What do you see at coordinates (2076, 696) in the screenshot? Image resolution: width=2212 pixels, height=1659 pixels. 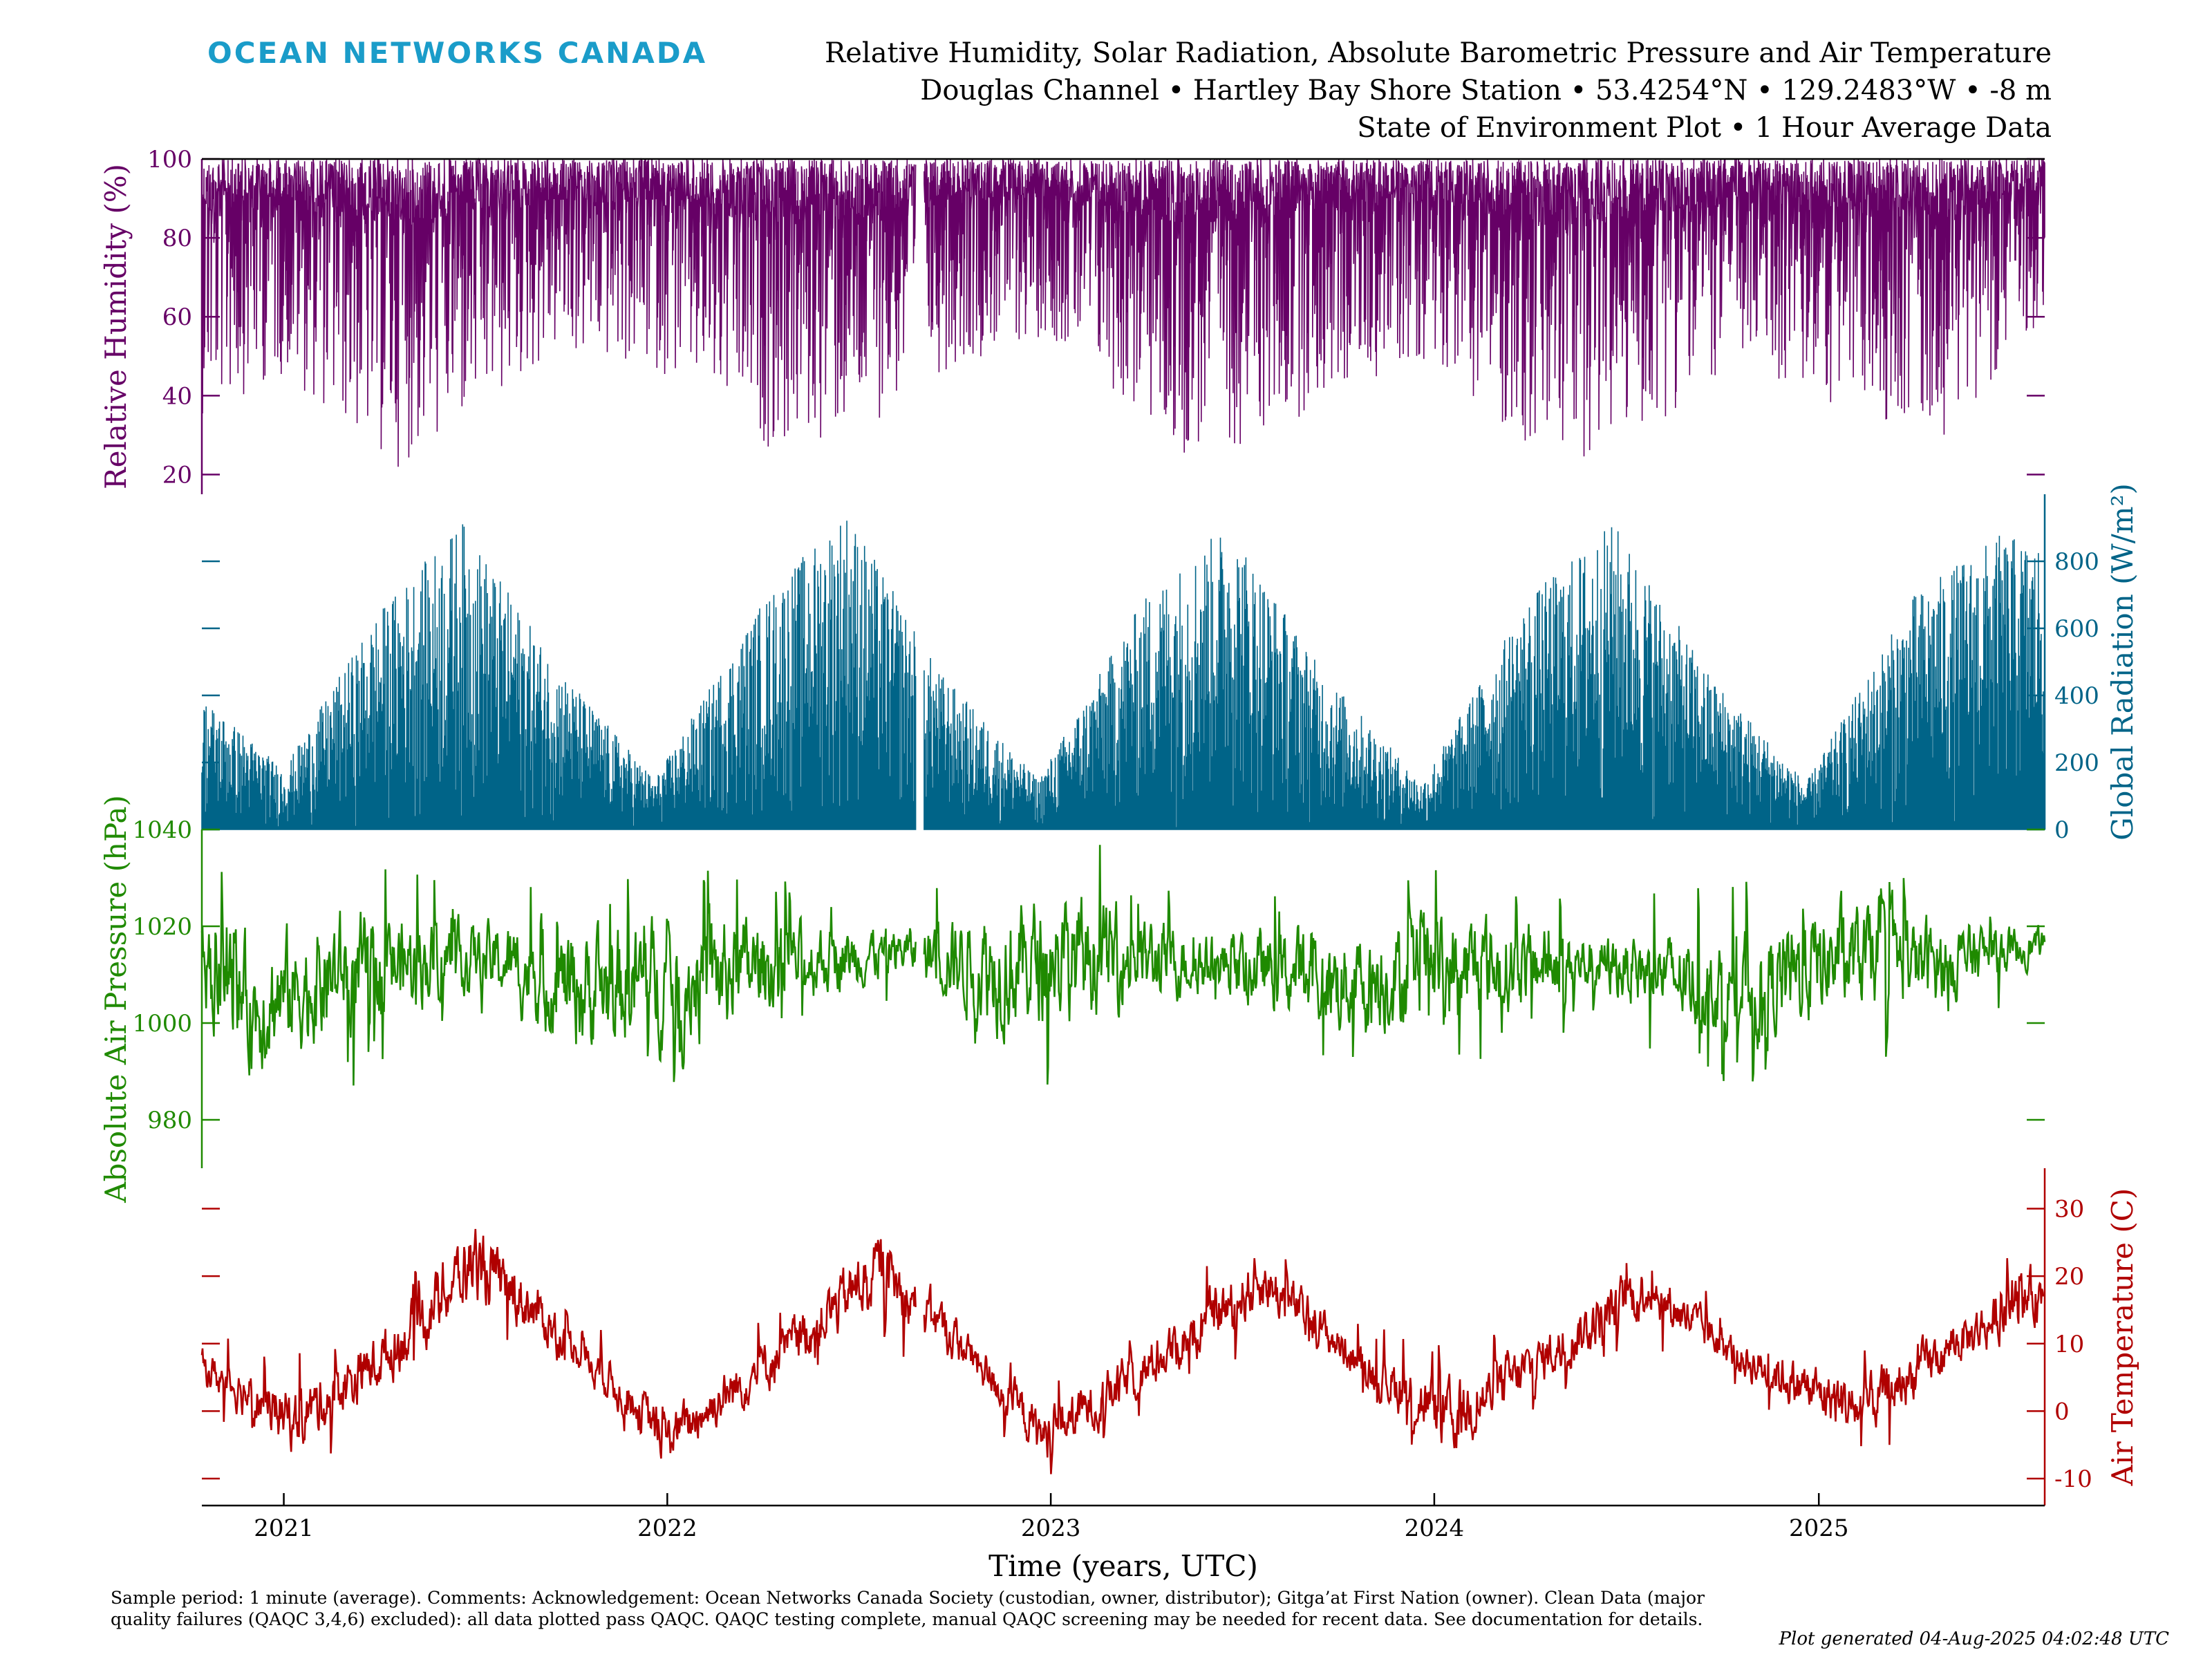 I see `radiation-tick-label: 400` at bounding box center [2076, 696].